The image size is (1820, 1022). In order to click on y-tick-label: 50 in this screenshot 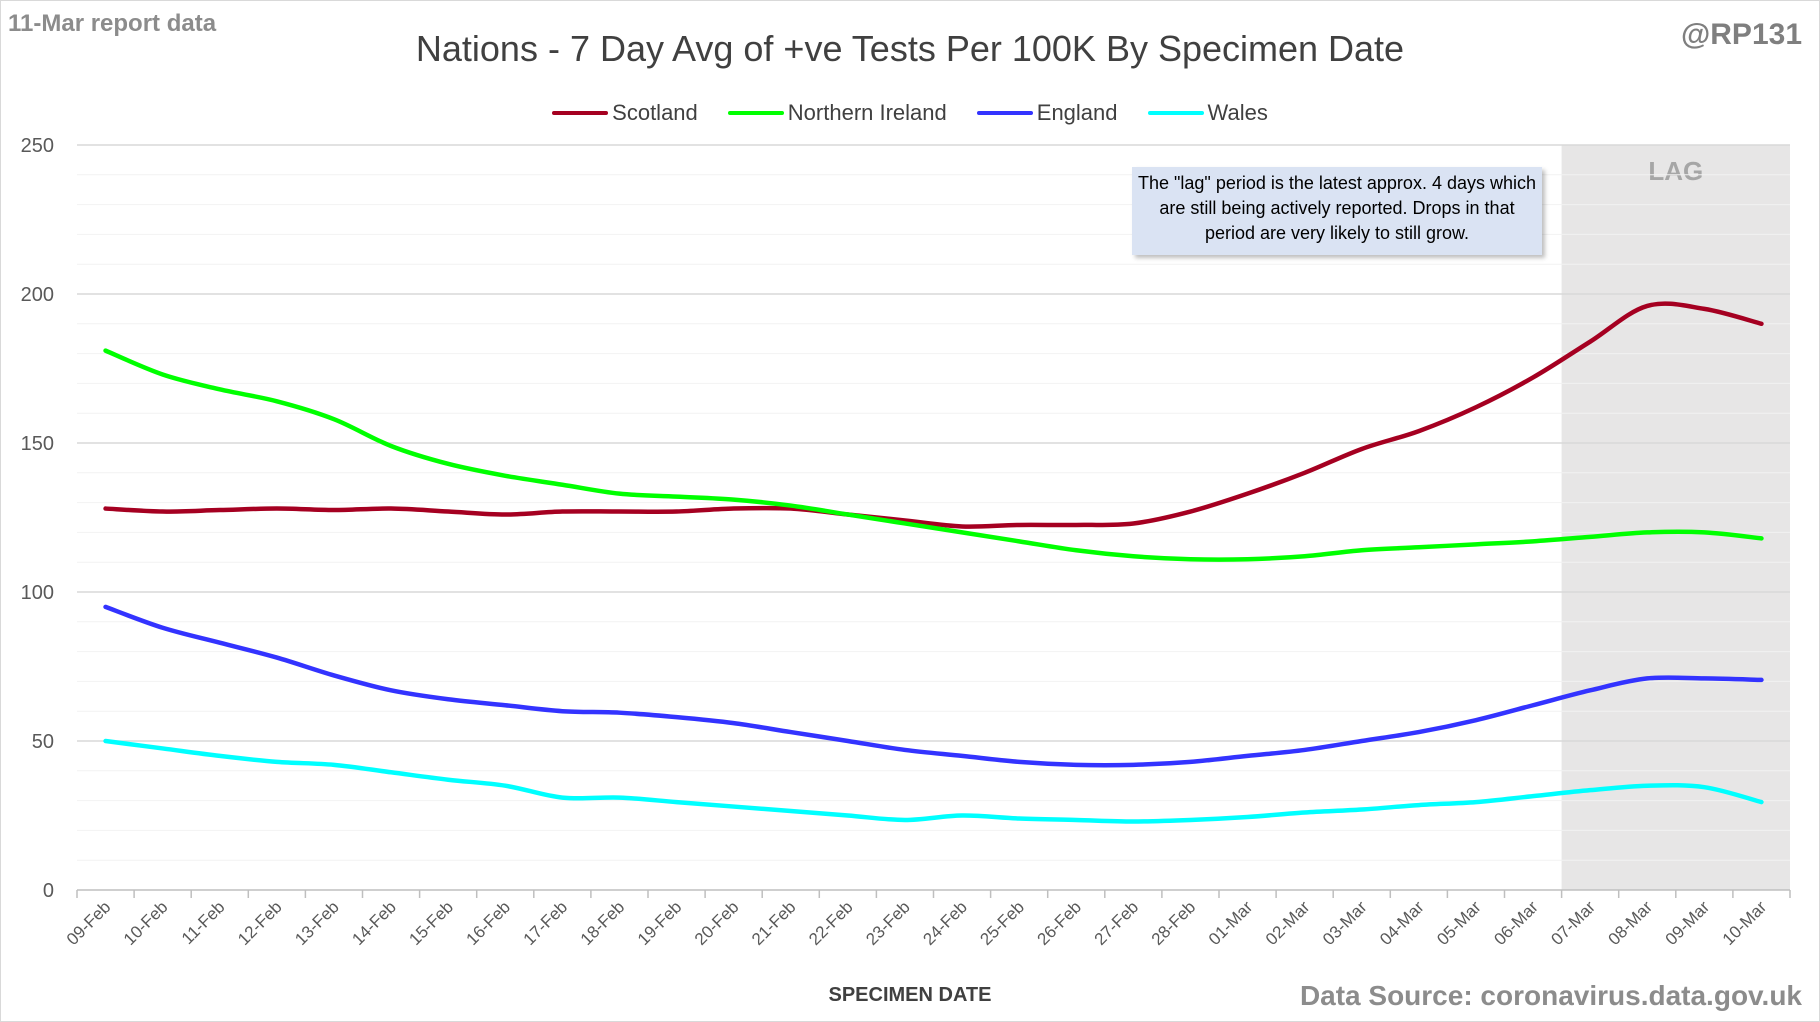, I will do `click(43, 742)`.